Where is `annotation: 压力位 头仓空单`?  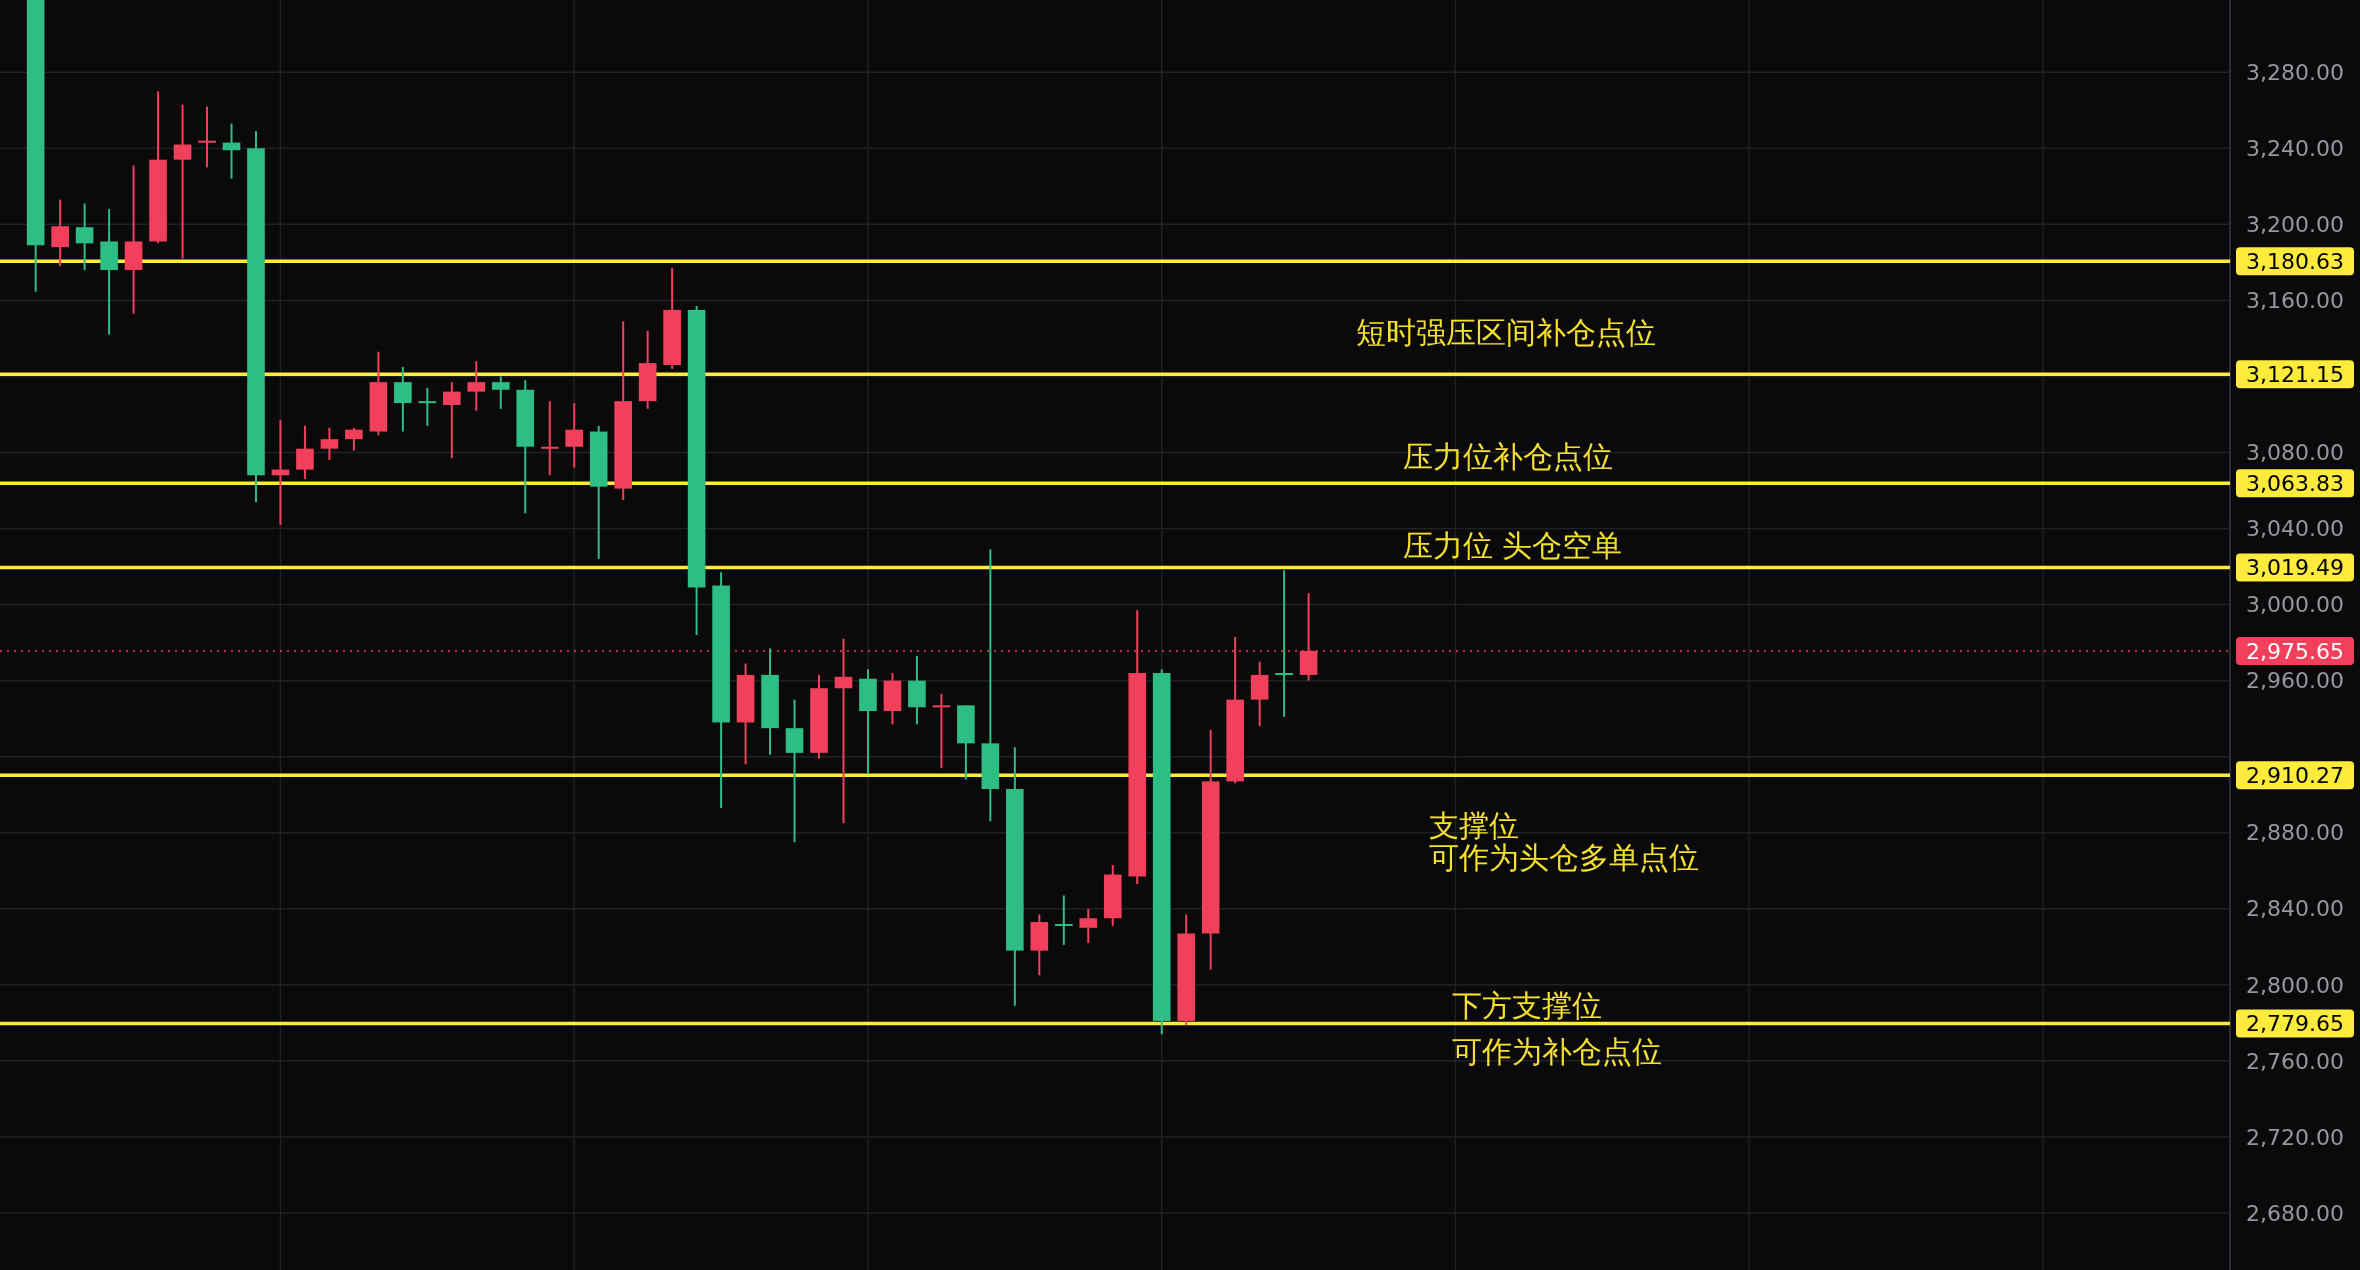
annotation: 压力位 头仓空单 is located at coordinates (1512, 546).